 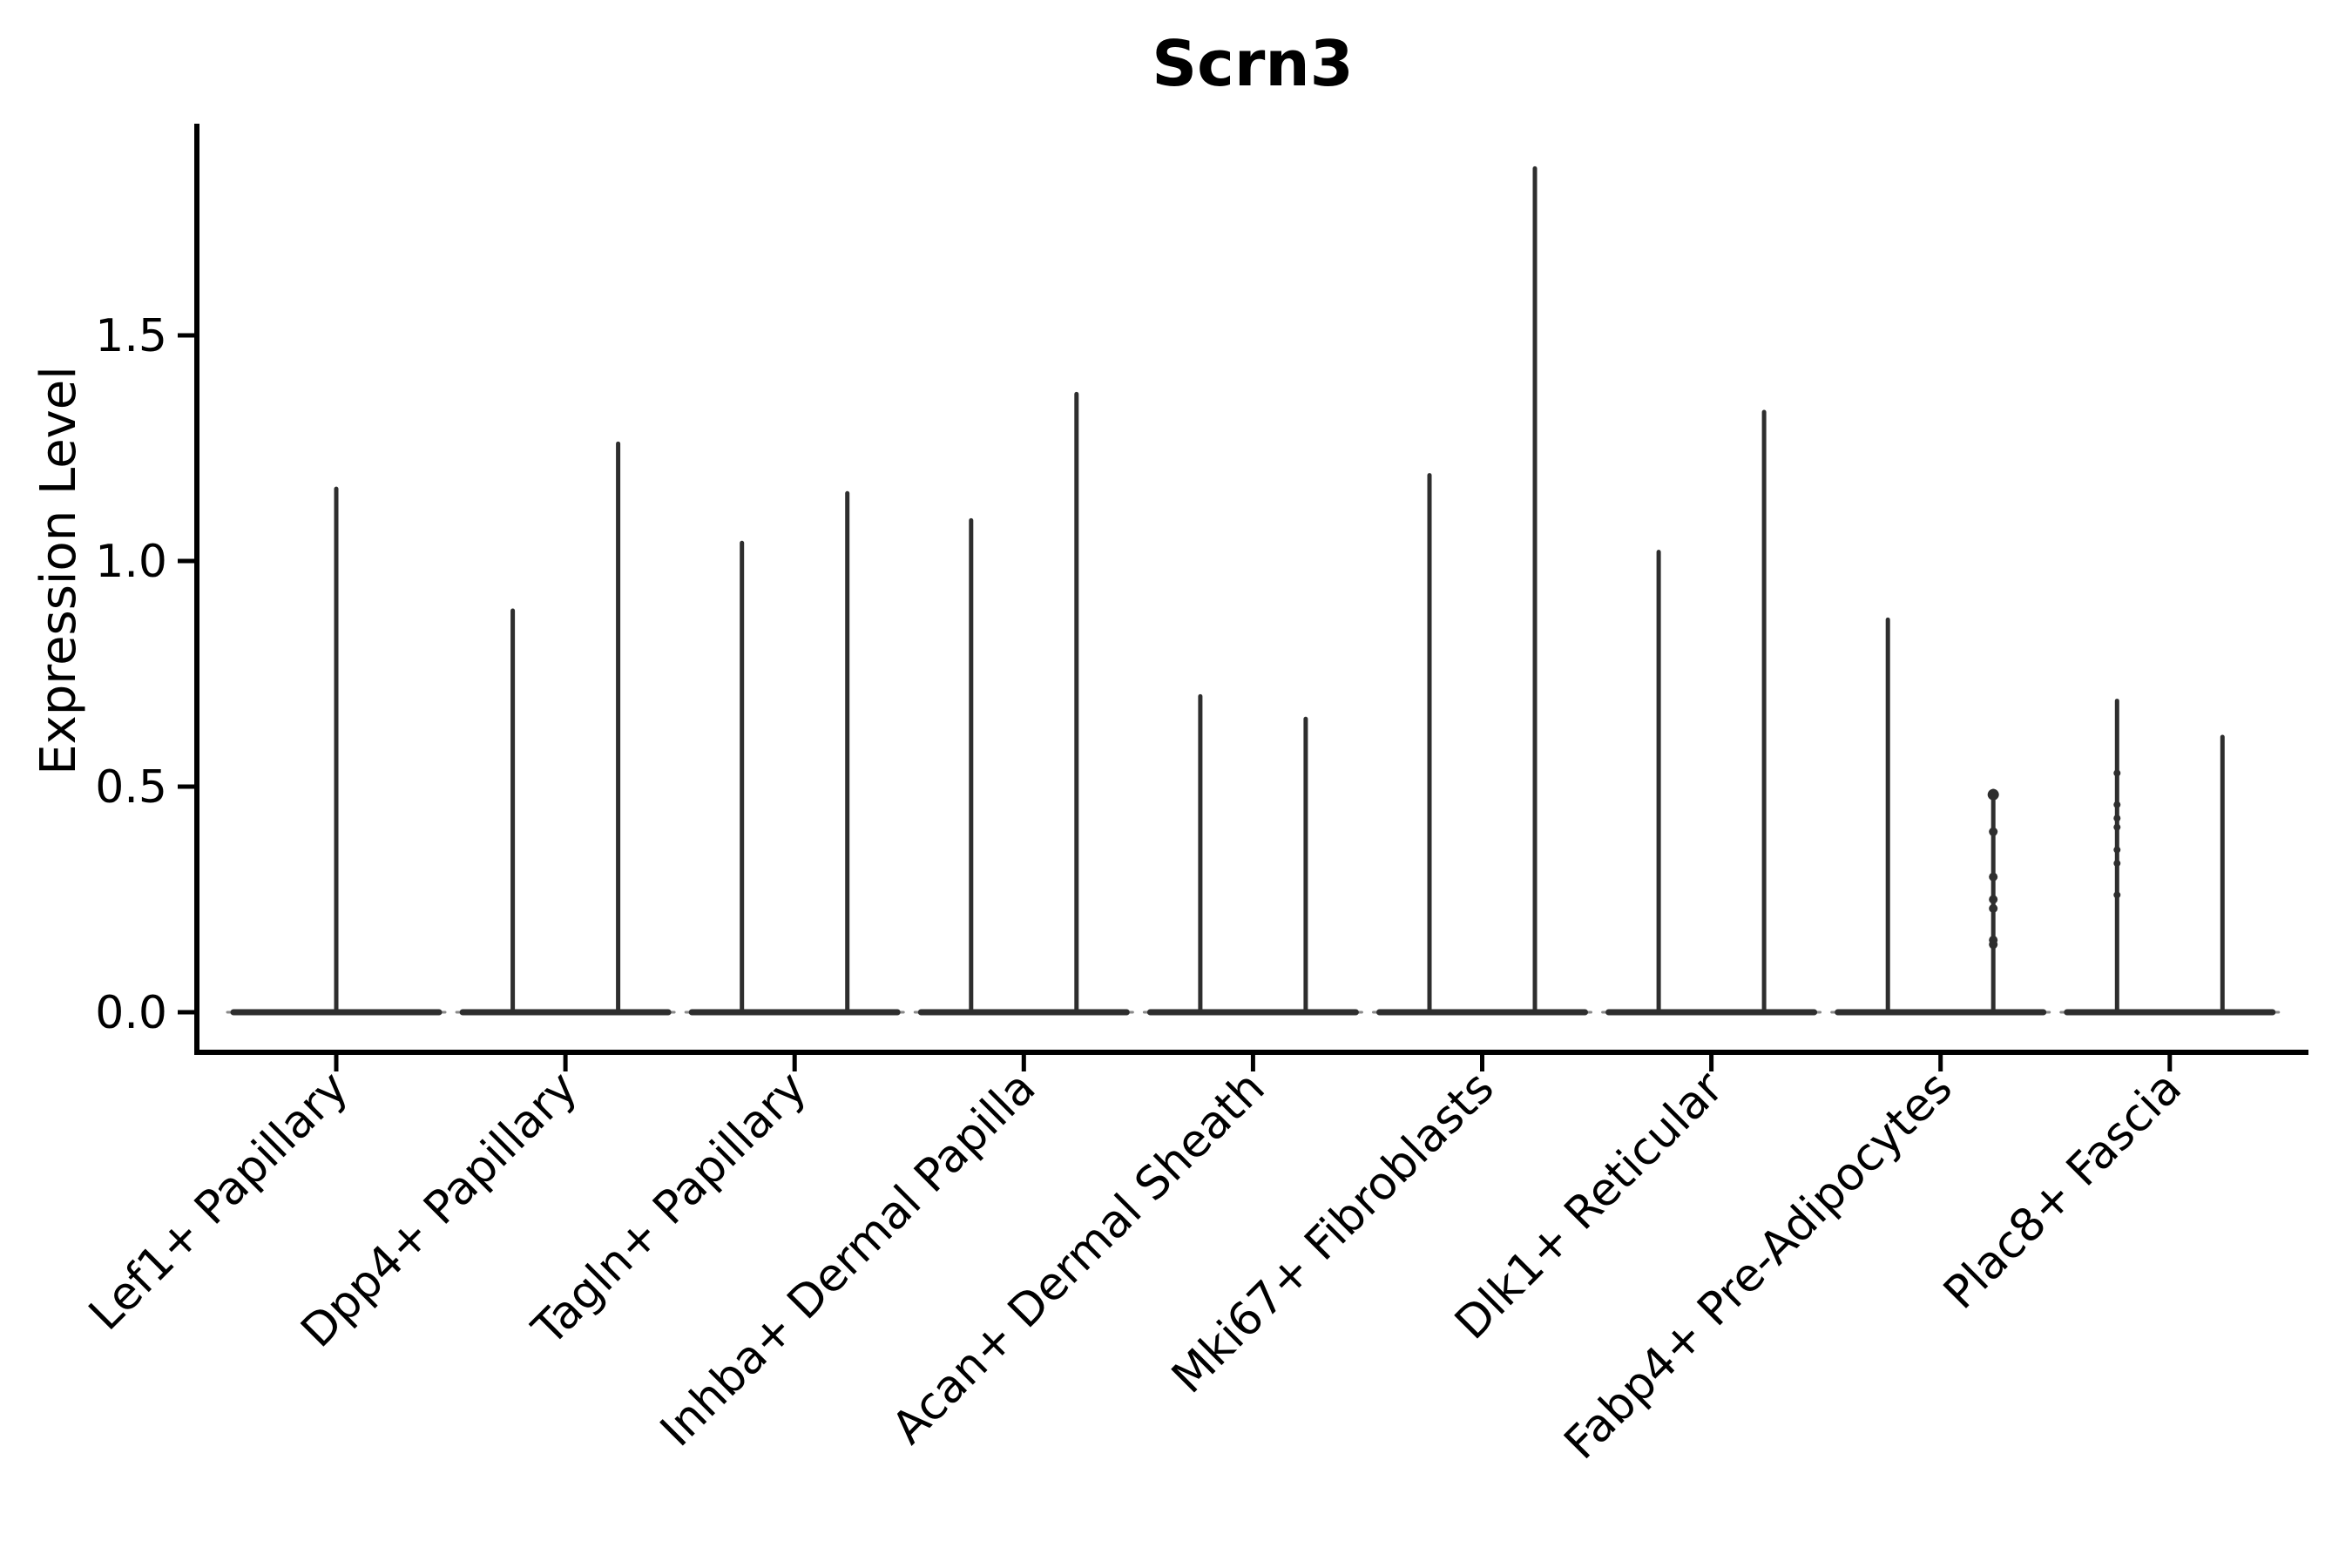 What do you see at coordinates (131, 787) in the screenshot?
I see `y-tick-label: 0.5` at bounding box center [131, 787].